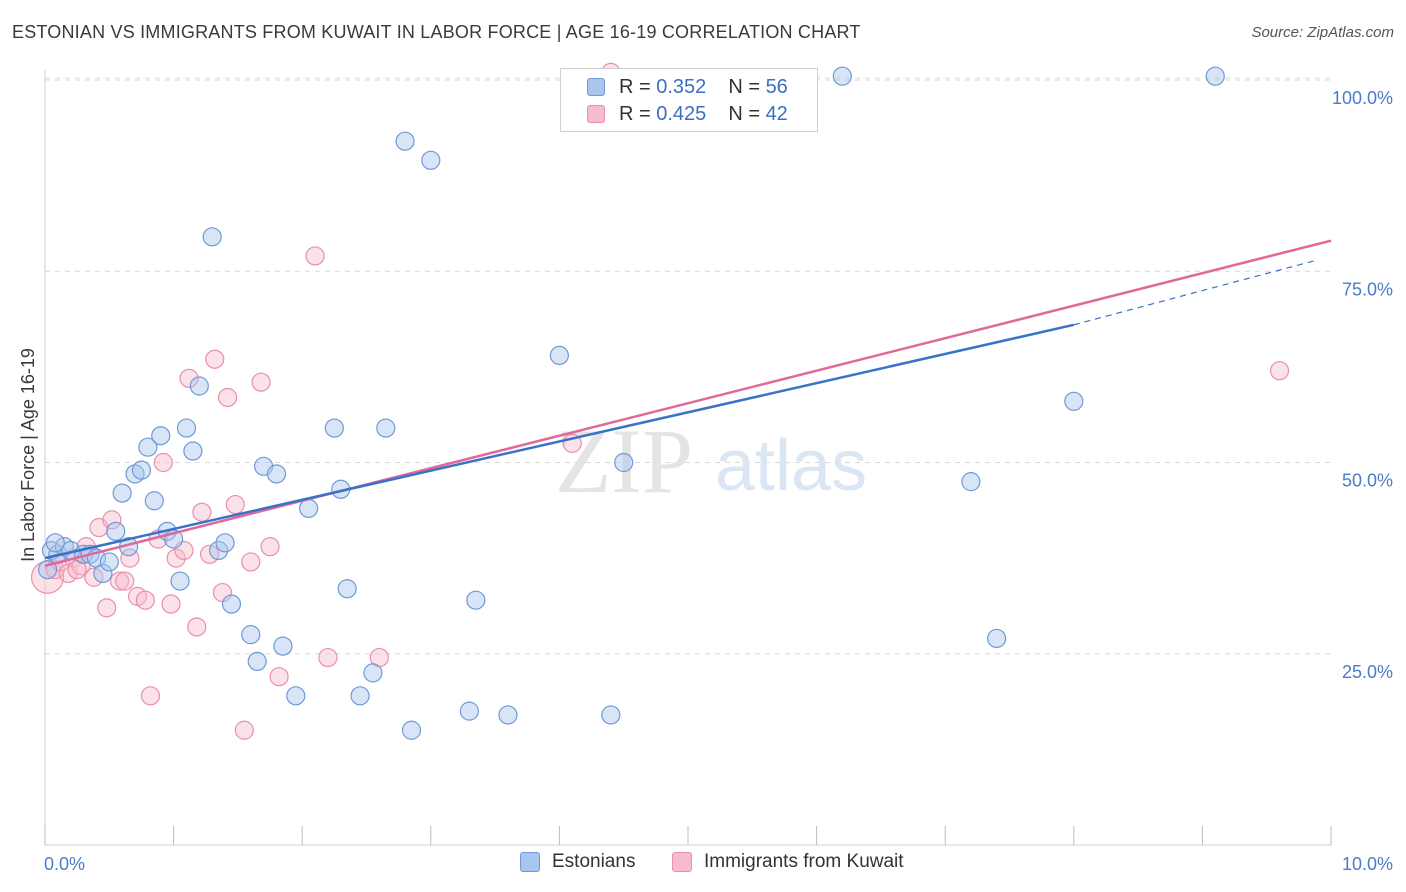 This screenshot has height=892, width=1406. Describe the element at coordinates (1367, 289) in the screenshot. I see `y-tick-label: 75.0%` at that location.